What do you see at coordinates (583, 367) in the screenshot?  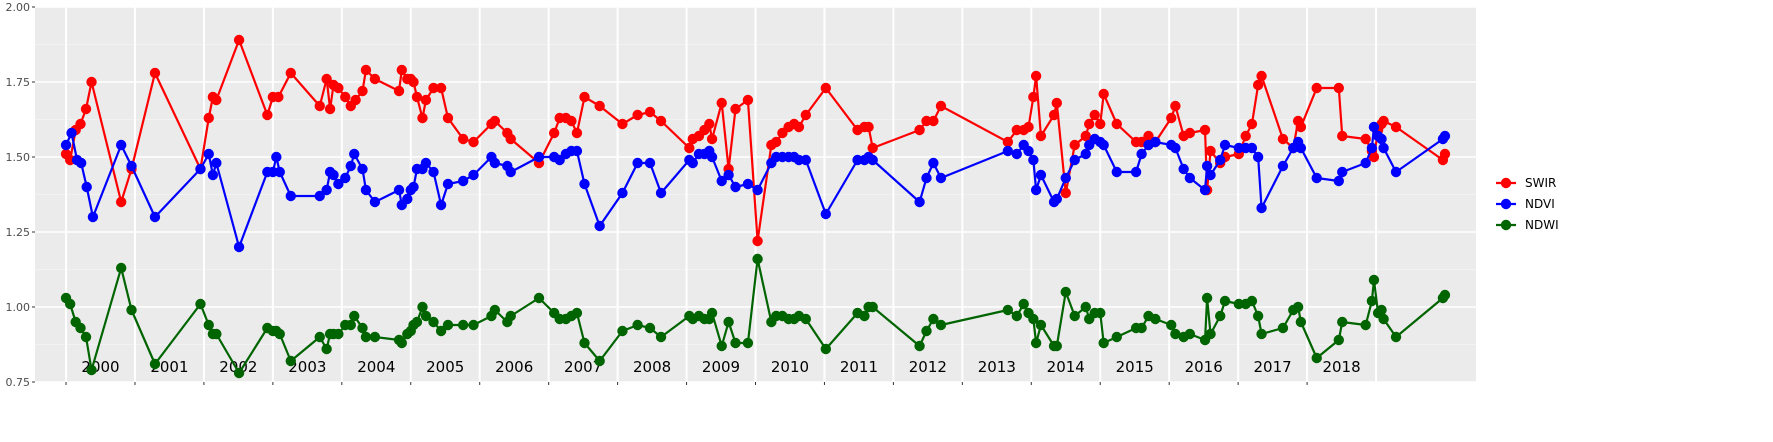 I see `year-label: 2007` at bounding box center [583, 367].